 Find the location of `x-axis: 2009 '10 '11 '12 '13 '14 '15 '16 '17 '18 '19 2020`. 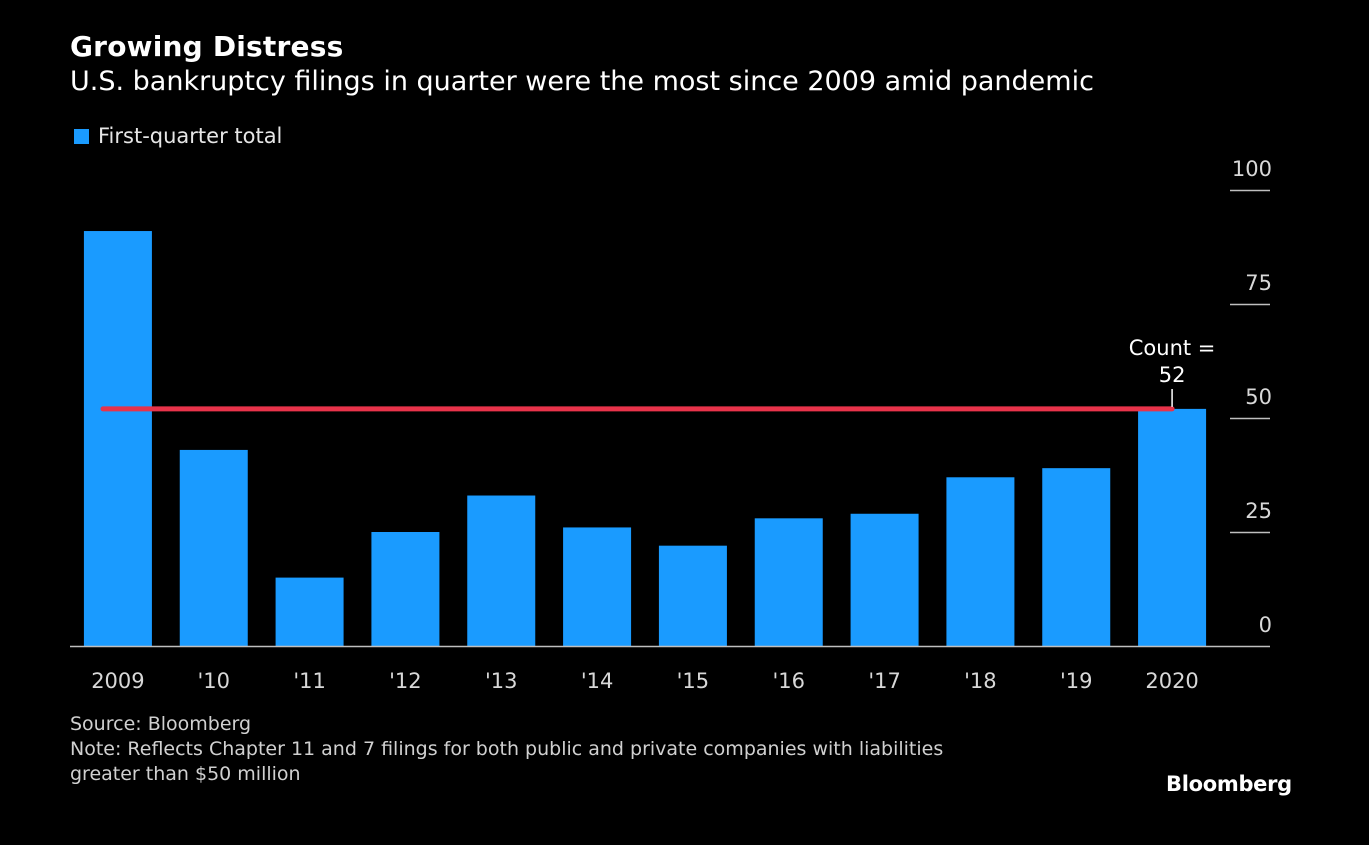

x-axis: 2009 '10 '11 '12 '13 '14 '15 '16 '17 '18 '19 2020 is located at coordinates (670, 669).